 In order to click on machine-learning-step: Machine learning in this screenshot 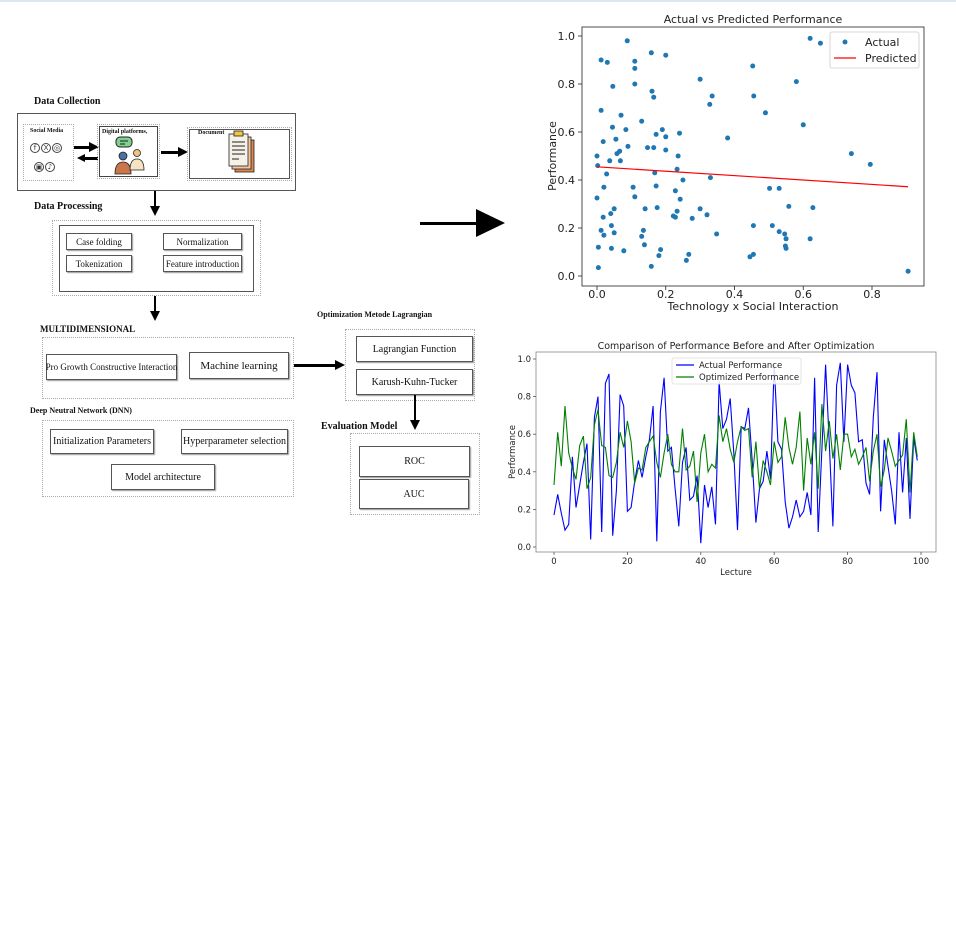, I will do `click(239, 365)`.